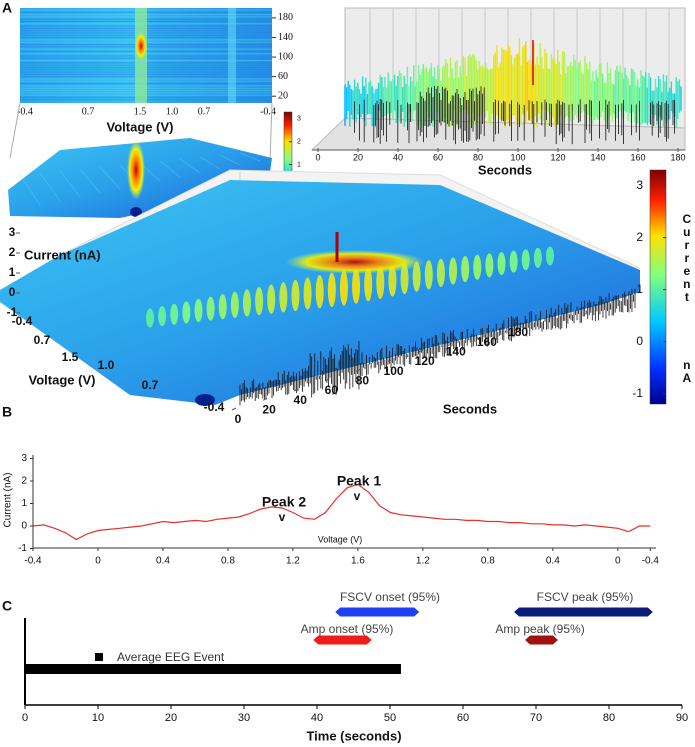 This screenshot has height=747, width=695. Describe the element at coordinates (106, 365) in the screenshot. I see `y-tick-label: 1.0` at that location.